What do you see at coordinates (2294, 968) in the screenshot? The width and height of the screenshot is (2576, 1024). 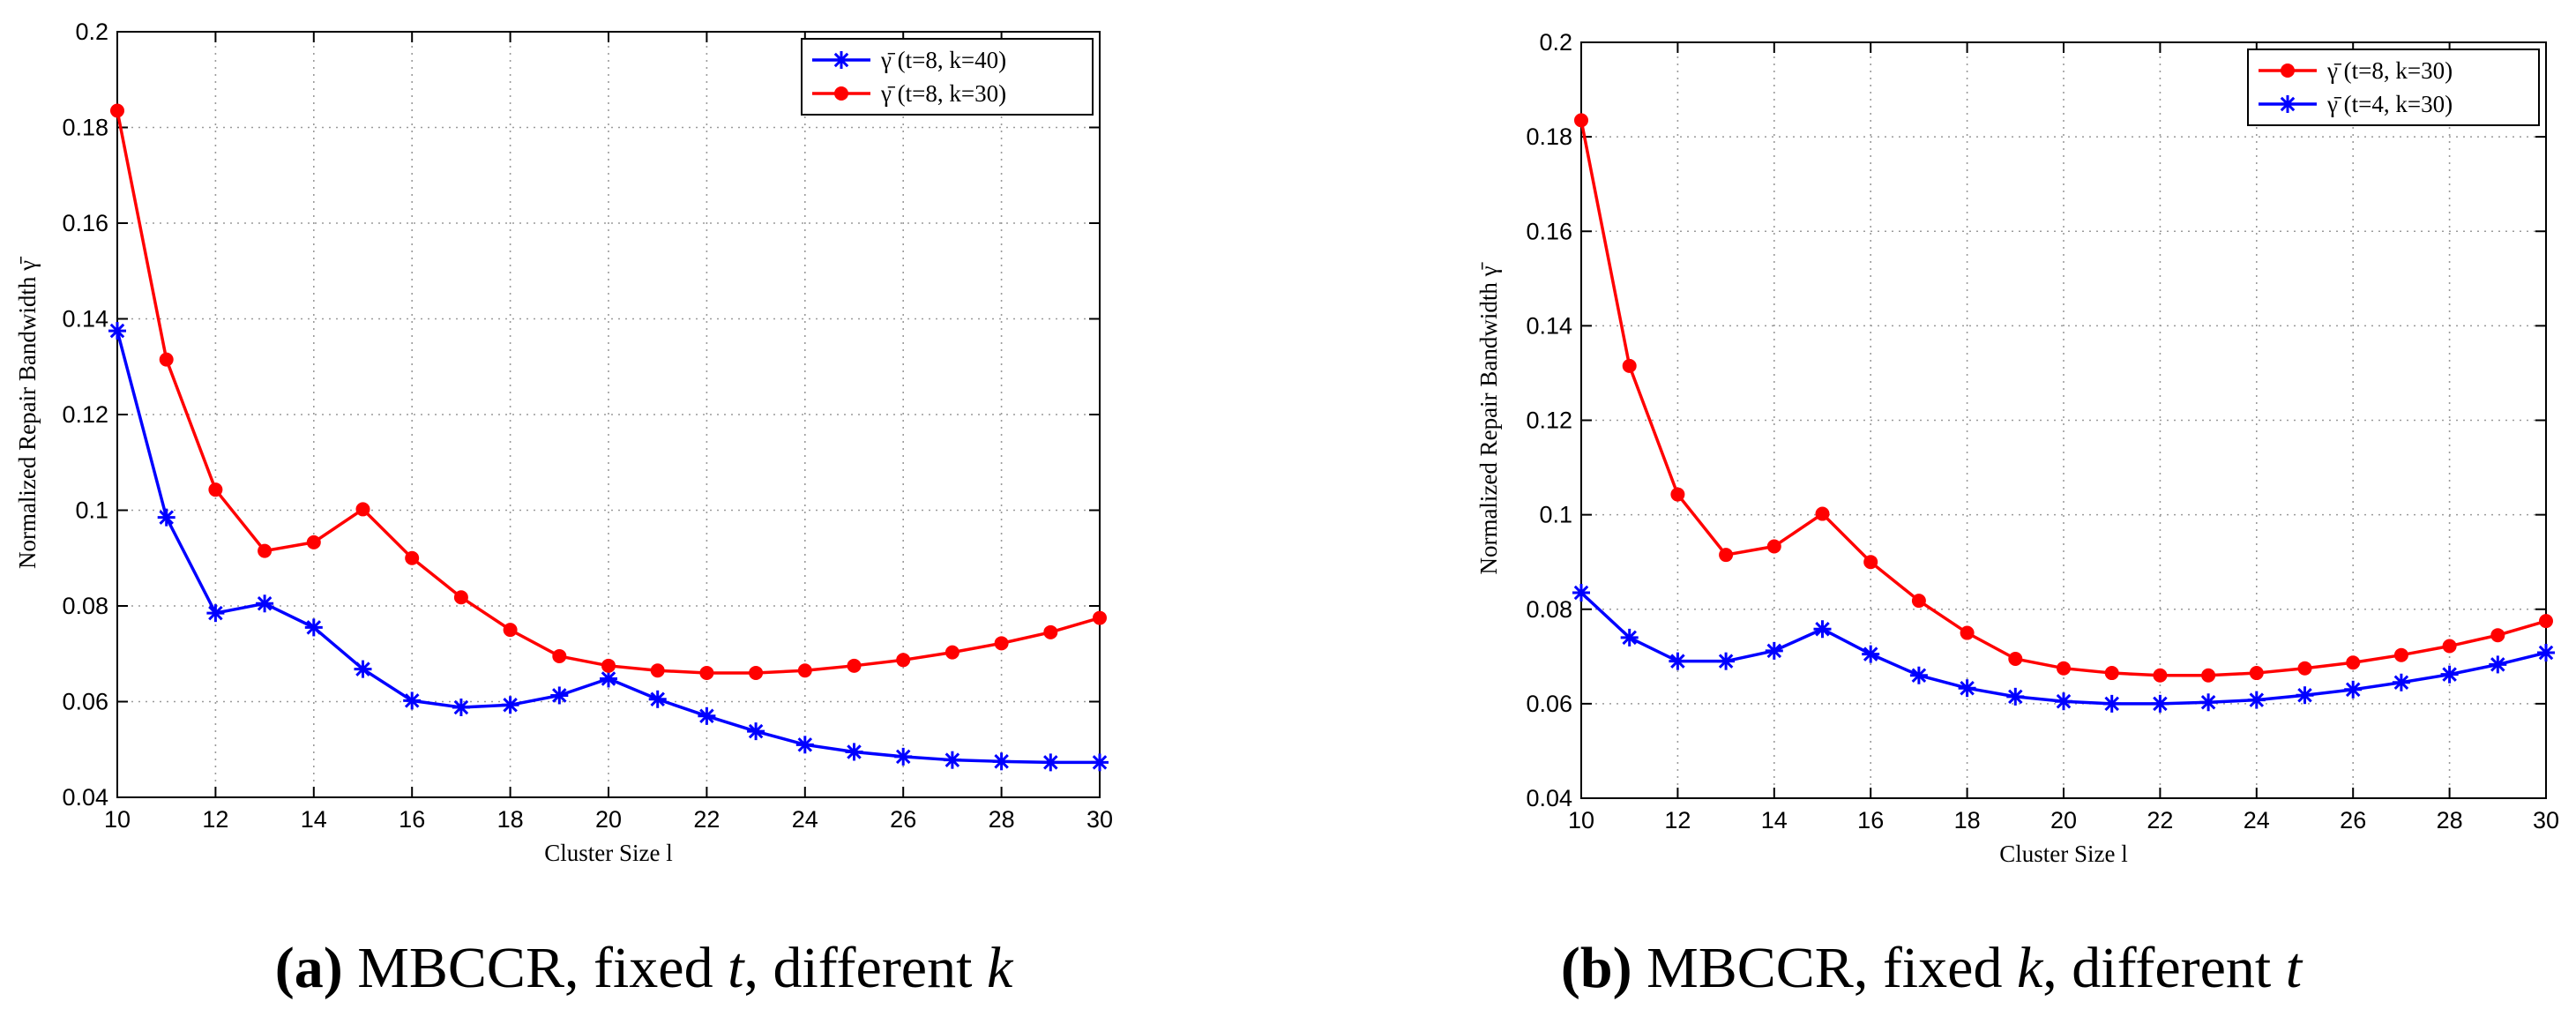 I see `caption-b-var2: t` at bounding box center [2294, 968].